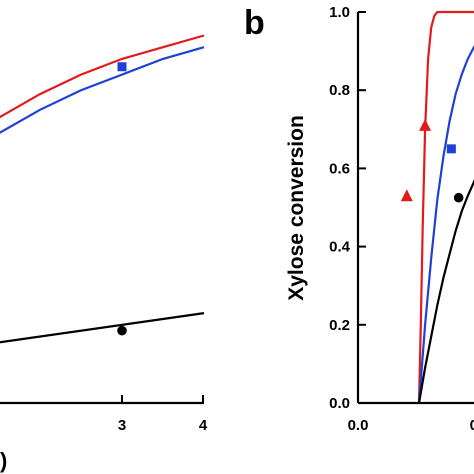 This screenshot has width=474, height=474. What do you see at coordinates (451, 149) in the screenshot?
I see `panel-b-blue-data-point` at bounding box center [451, 149].